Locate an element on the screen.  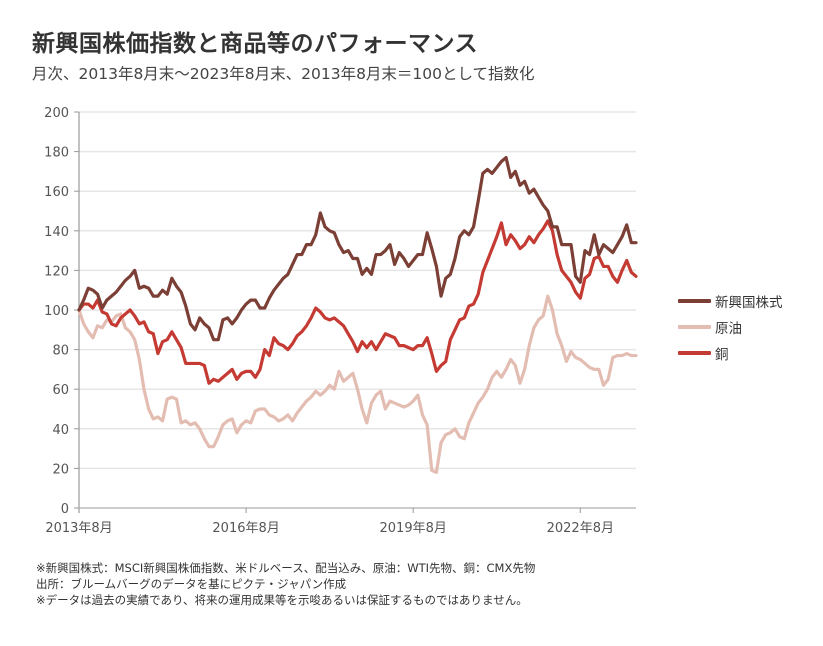
legend-swatch-copper is located at coordinates (694, 353).